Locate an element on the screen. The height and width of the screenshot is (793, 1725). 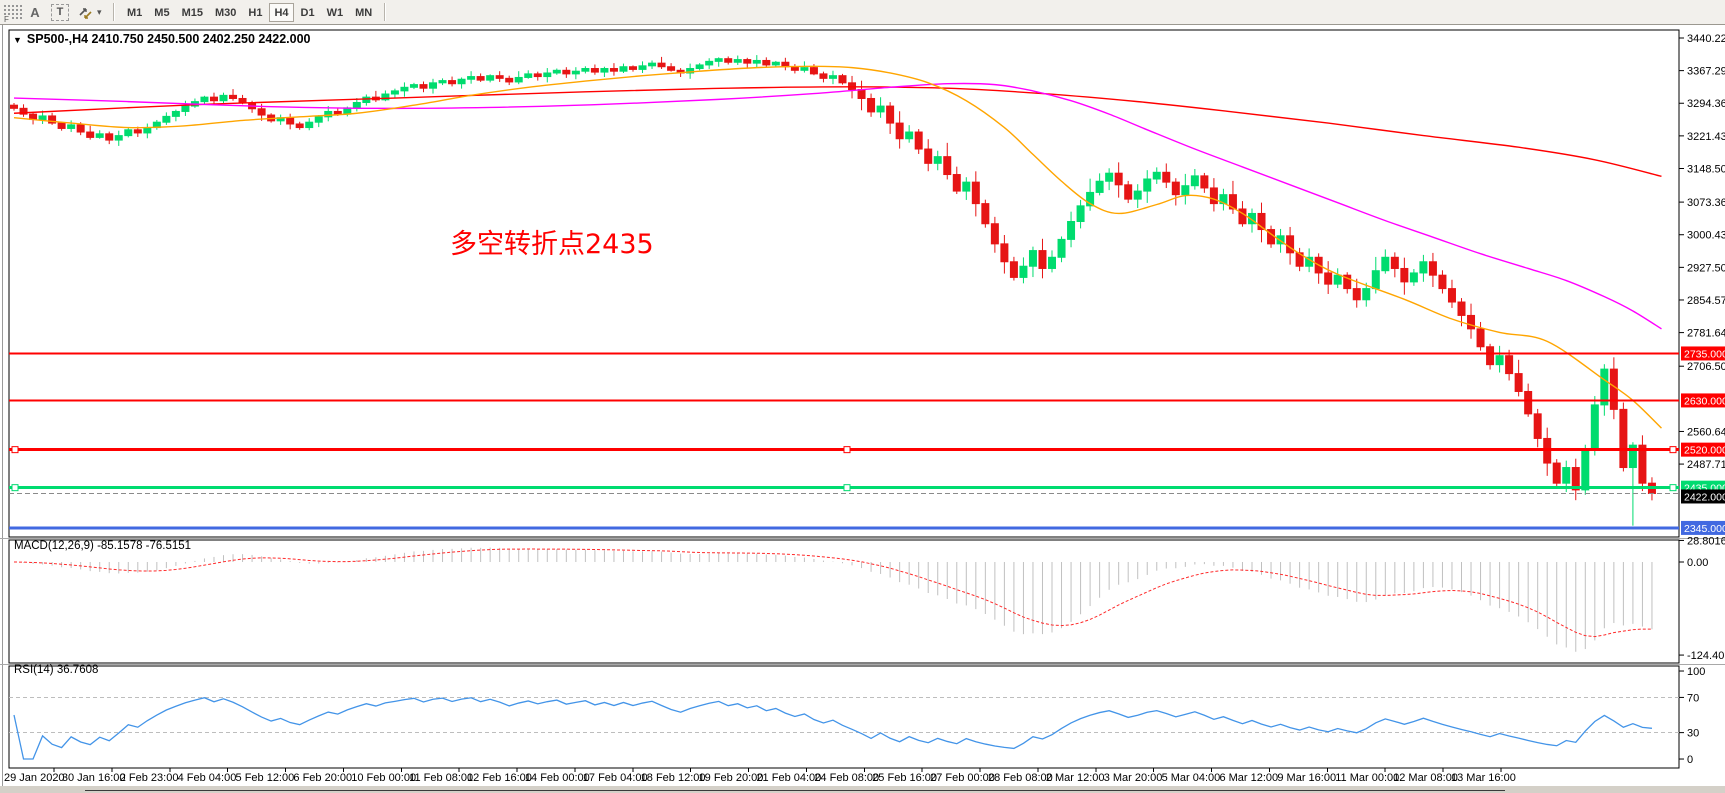
svg-text: 2927.500 is located at coordinates (1706, 268).